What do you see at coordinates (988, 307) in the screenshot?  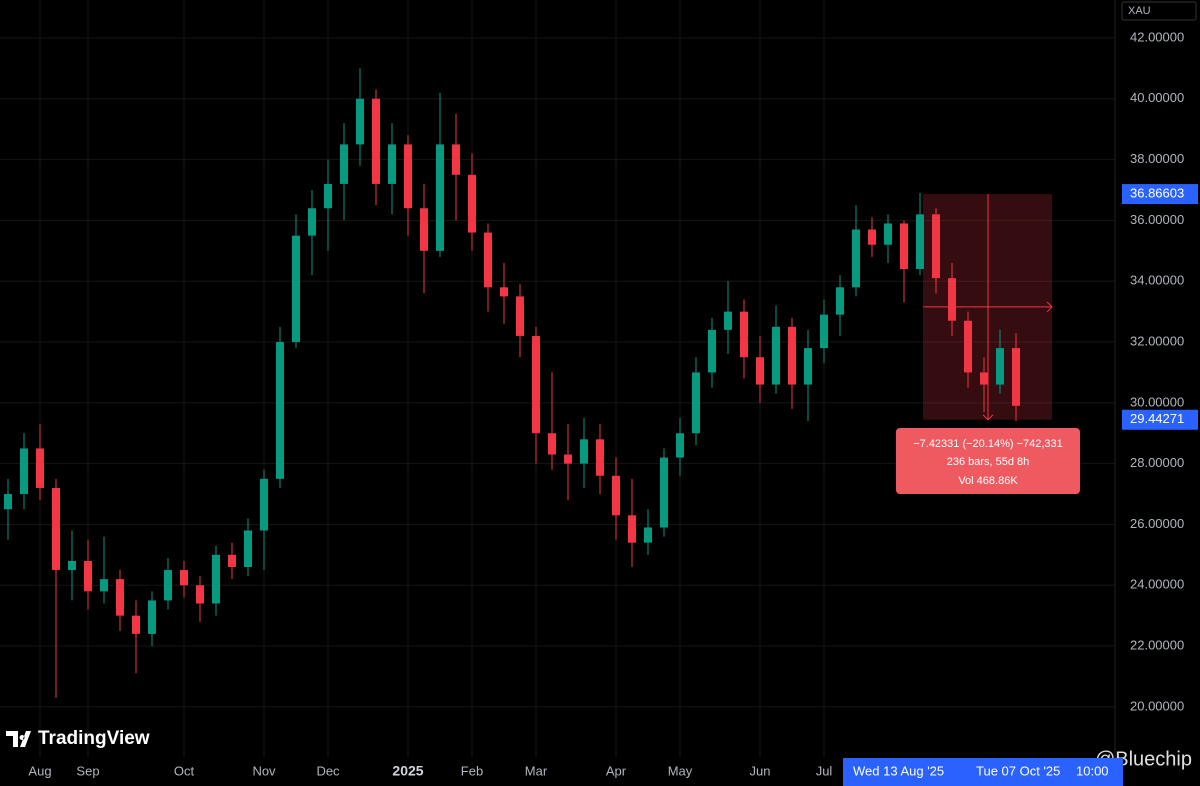 I see `measure-tool` at bounding box center [988, 307].